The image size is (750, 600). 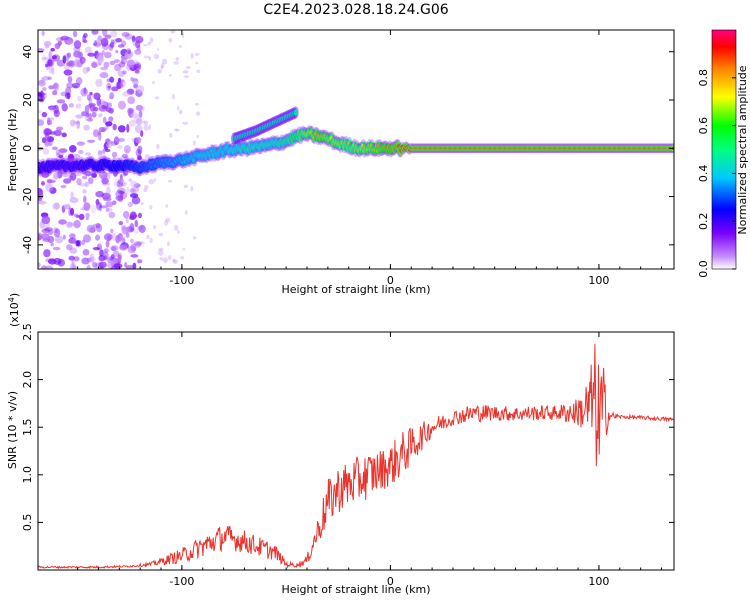 I want to click on y-tick-label: 20, so click(x=27, y=100).